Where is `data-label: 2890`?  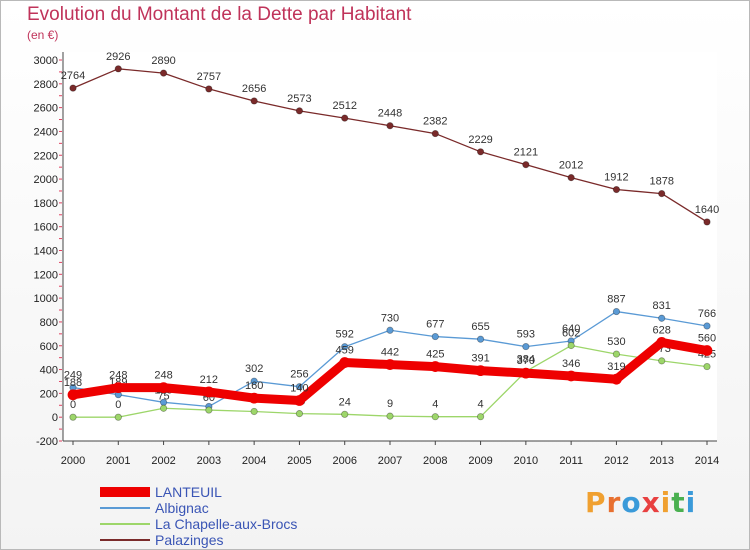
data-label: 2890 is located at coordinates (163, 61).